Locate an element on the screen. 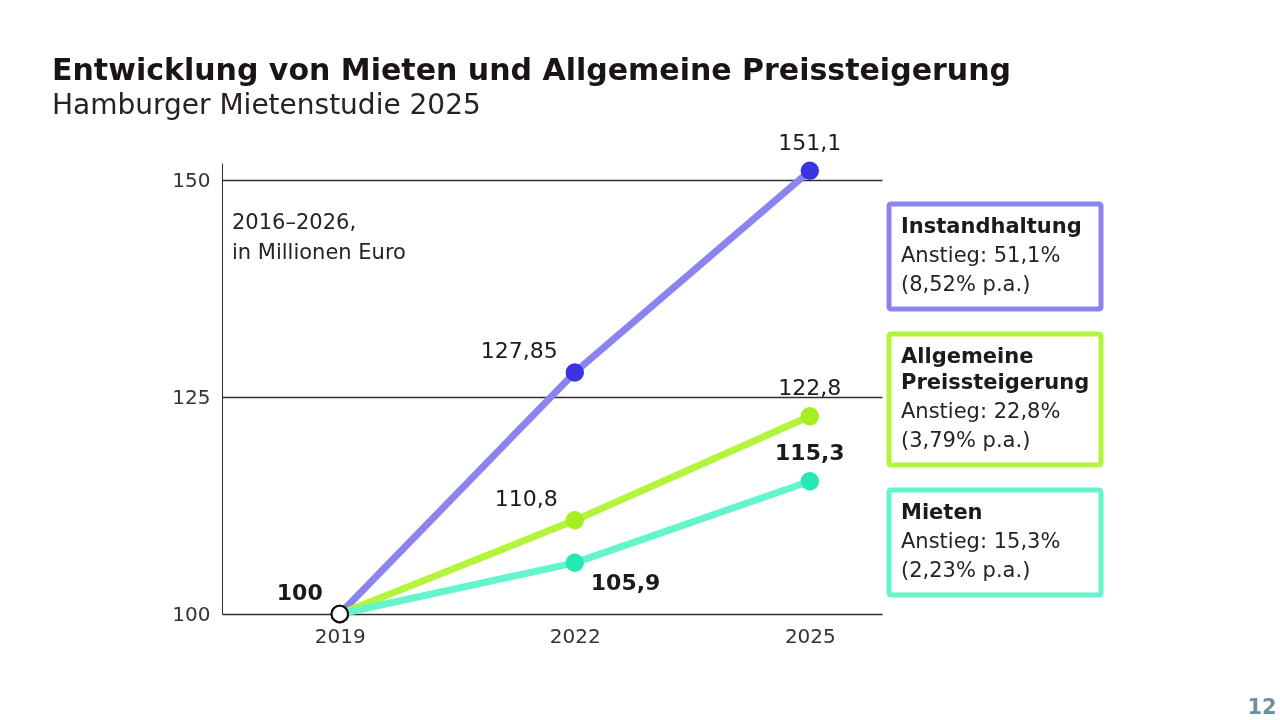 Image resolution: width=1280 pixels, height=720 pixels. y-tick-label: 125 is located at coordinates (191, 396).